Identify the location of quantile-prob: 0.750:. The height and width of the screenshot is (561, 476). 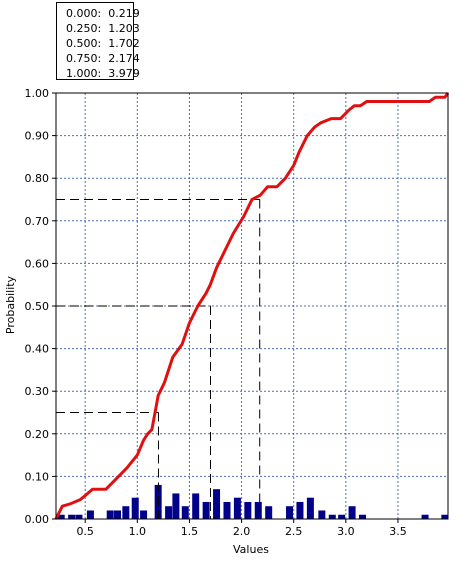
(84, 58).